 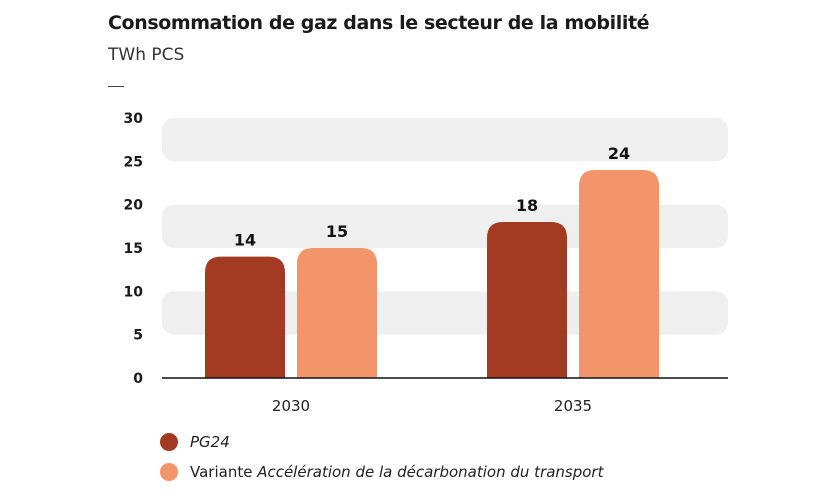 What do you see at coordinates (619, 274) in the screenshot?
I see `bar-variante-2035` at bounding box center [619, 274].